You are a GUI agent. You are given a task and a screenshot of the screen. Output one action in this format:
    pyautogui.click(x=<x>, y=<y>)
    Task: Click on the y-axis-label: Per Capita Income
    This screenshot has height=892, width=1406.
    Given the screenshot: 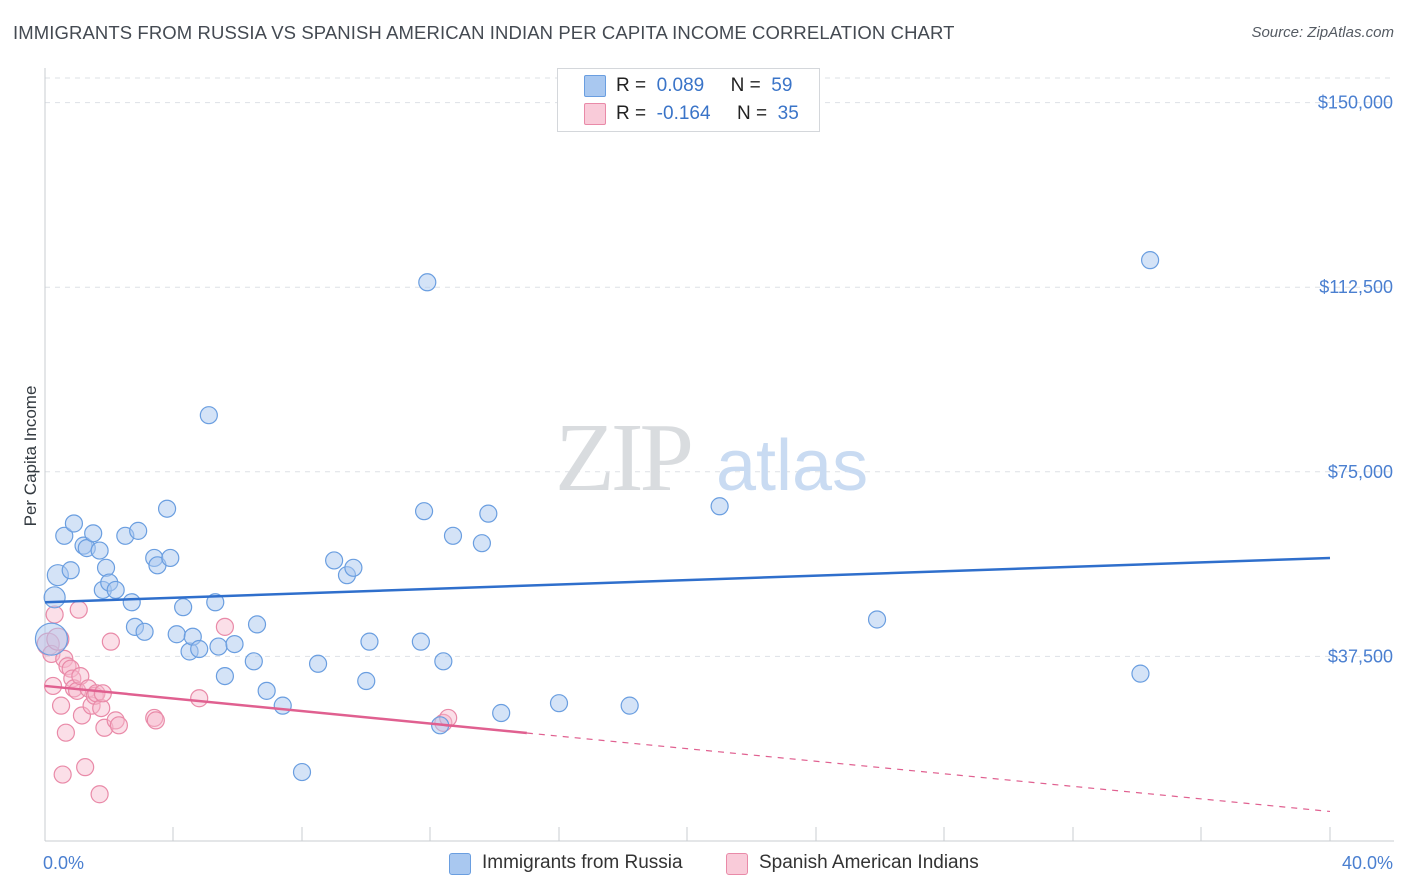 What is the action you would take?
    pyautogui.click(x=30, y=456)
    